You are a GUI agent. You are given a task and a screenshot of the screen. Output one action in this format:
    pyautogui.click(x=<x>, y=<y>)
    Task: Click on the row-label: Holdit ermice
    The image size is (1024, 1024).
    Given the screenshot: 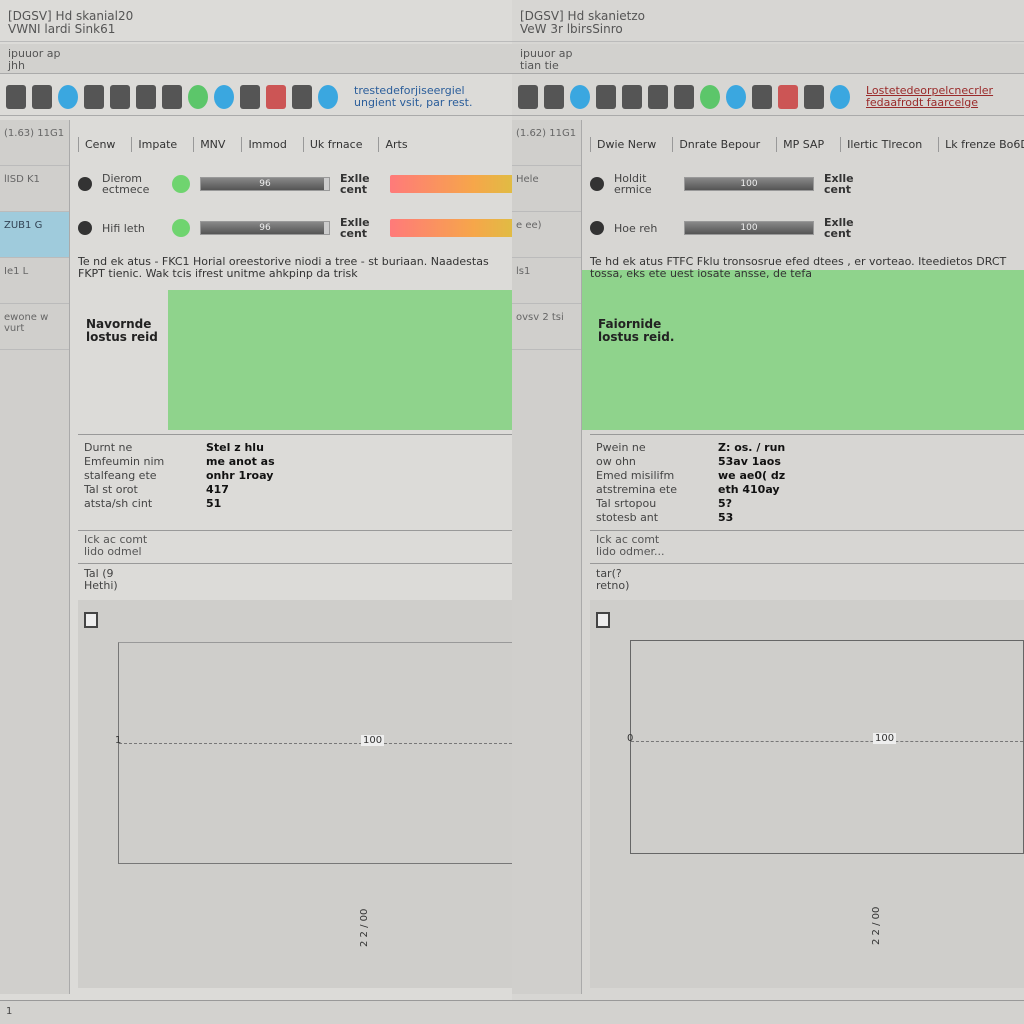 What is the action you would take?
    pyautogui.click(x=633, y=184)
    